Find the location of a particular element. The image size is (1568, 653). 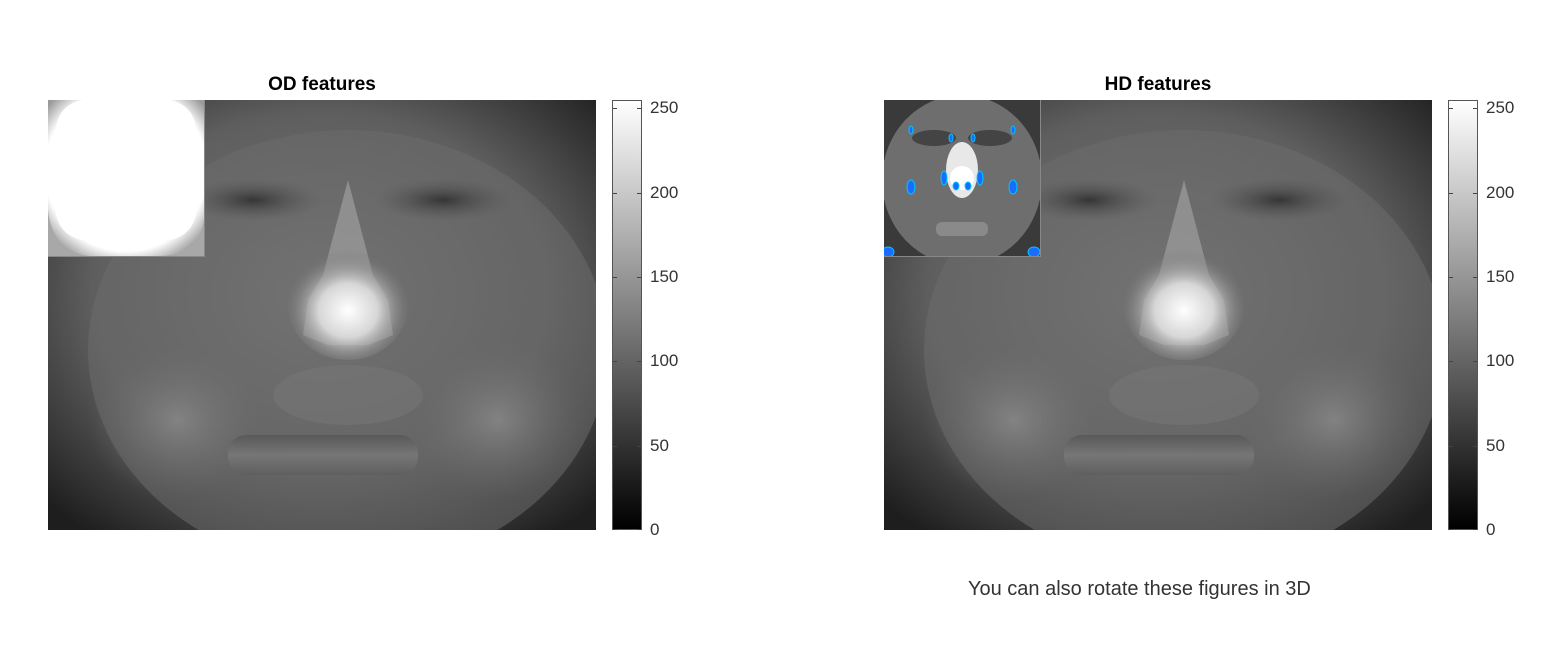

od-colorbar is located at coordinates (627, 315).